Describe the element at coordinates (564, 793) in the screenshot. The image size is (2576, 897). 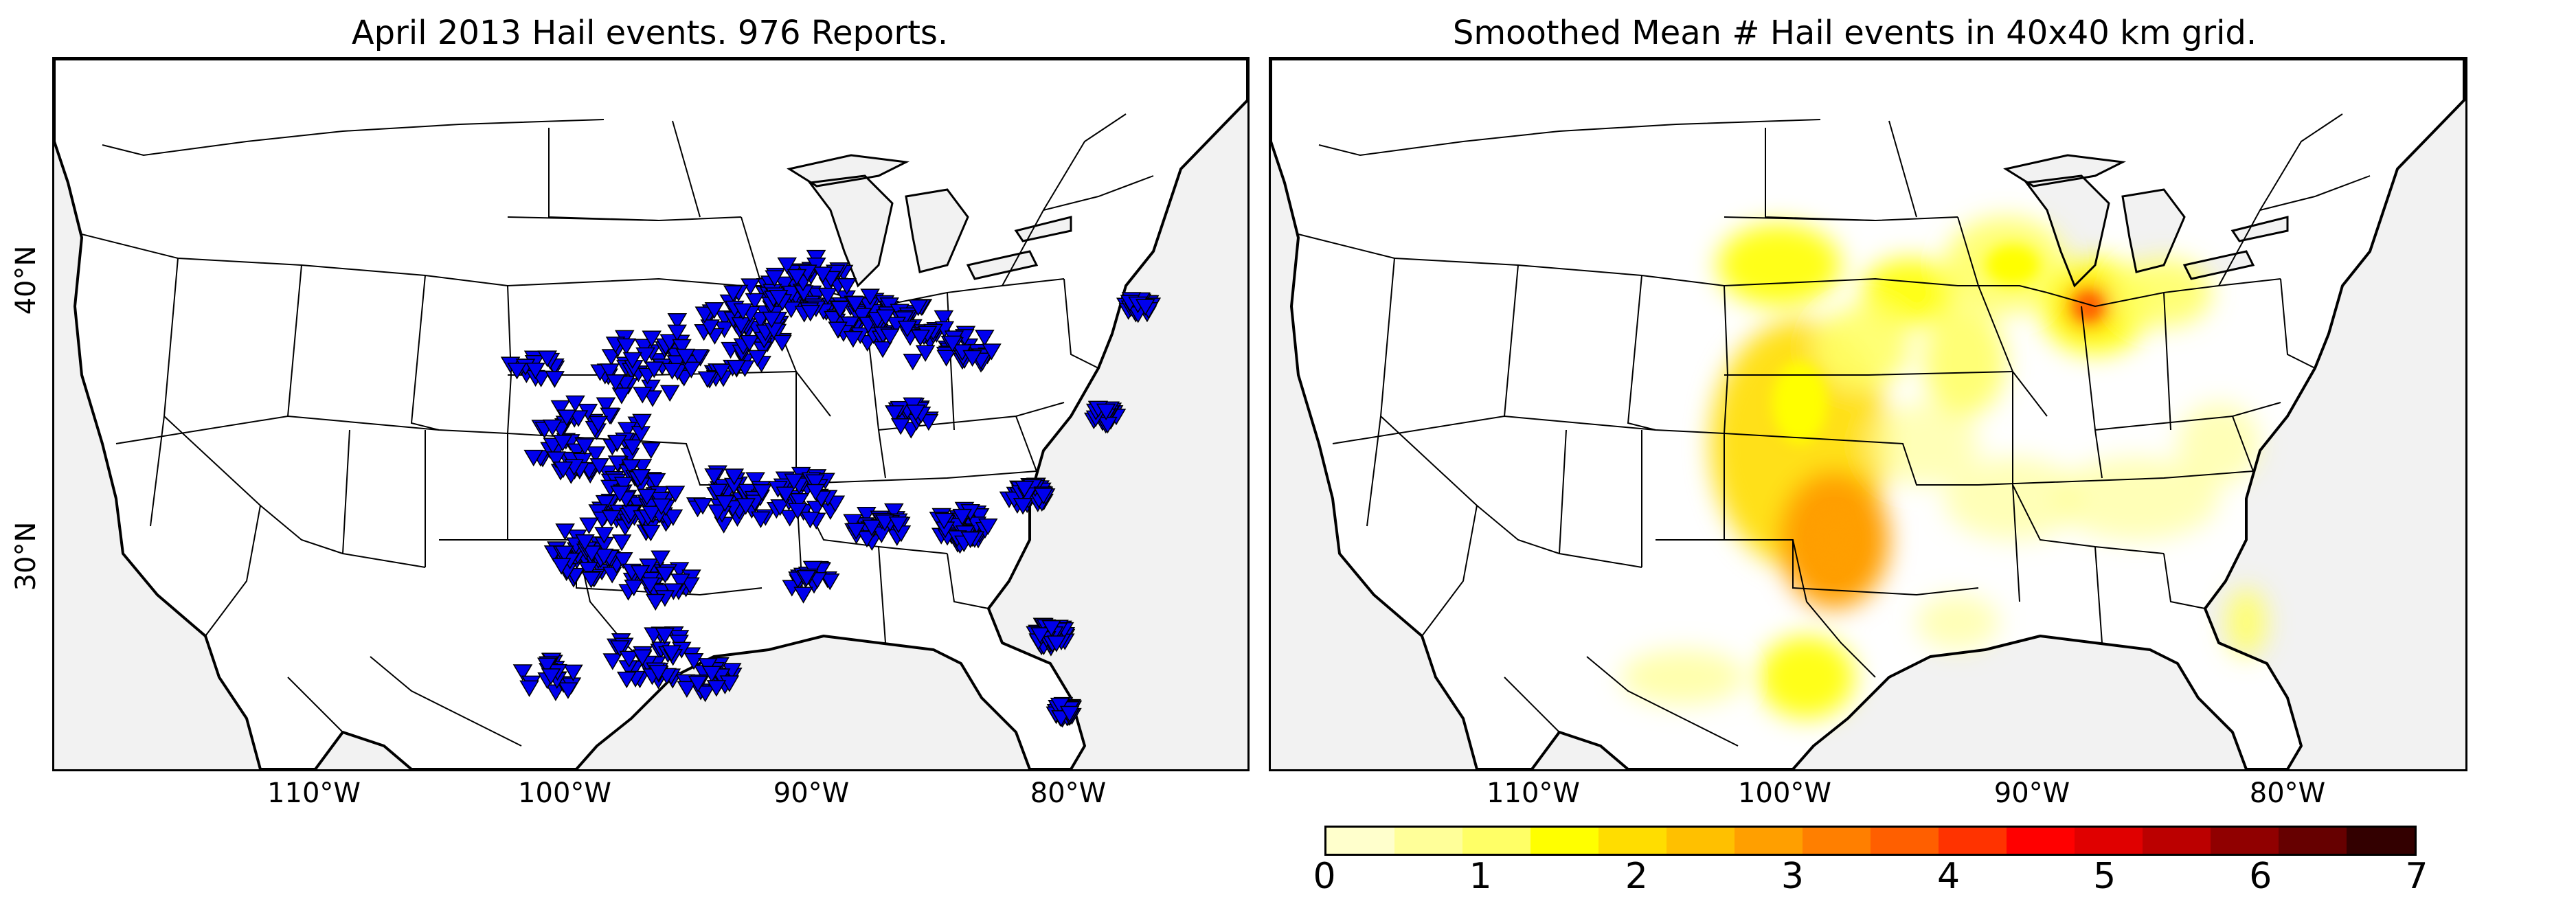
I see `lon-label-100w-left: 100°W` at that location.